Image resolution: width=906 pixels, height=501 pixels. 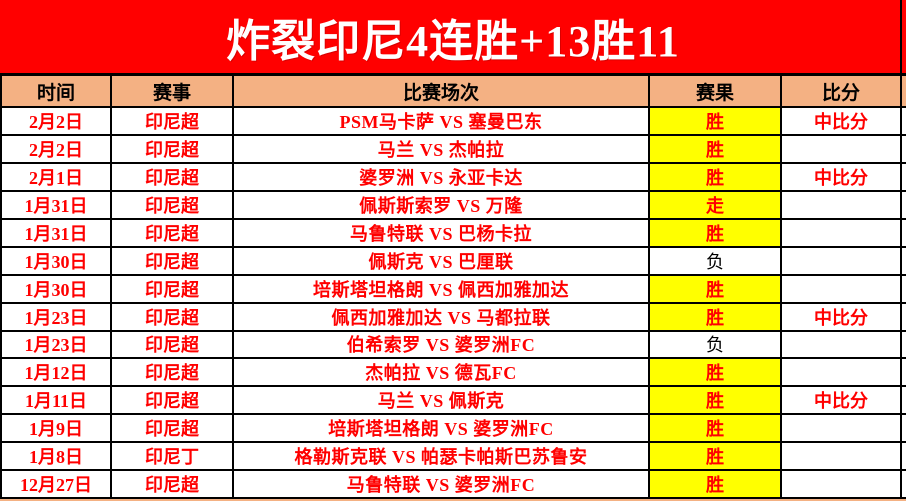 I want to click on match-cell: PSM马卡萨 VS 塞曼巴东, so click(x=442, y=122).